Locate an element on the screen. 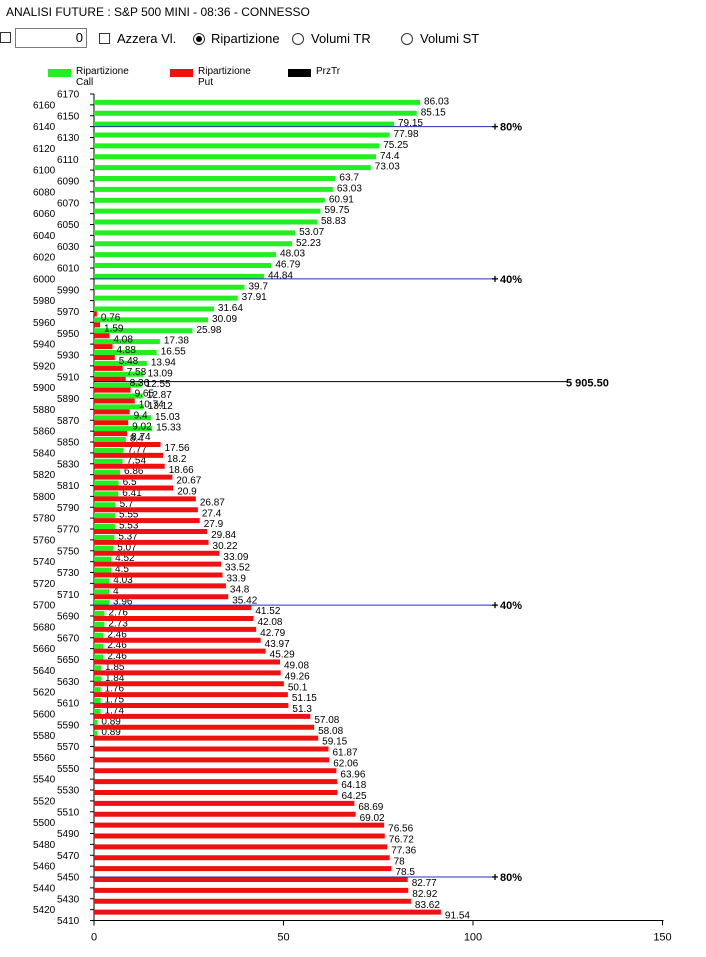 Image resolution: width=706 pixels, height=957 pixels. call-value-label: 15.33 is located at coordinates (168, 428).